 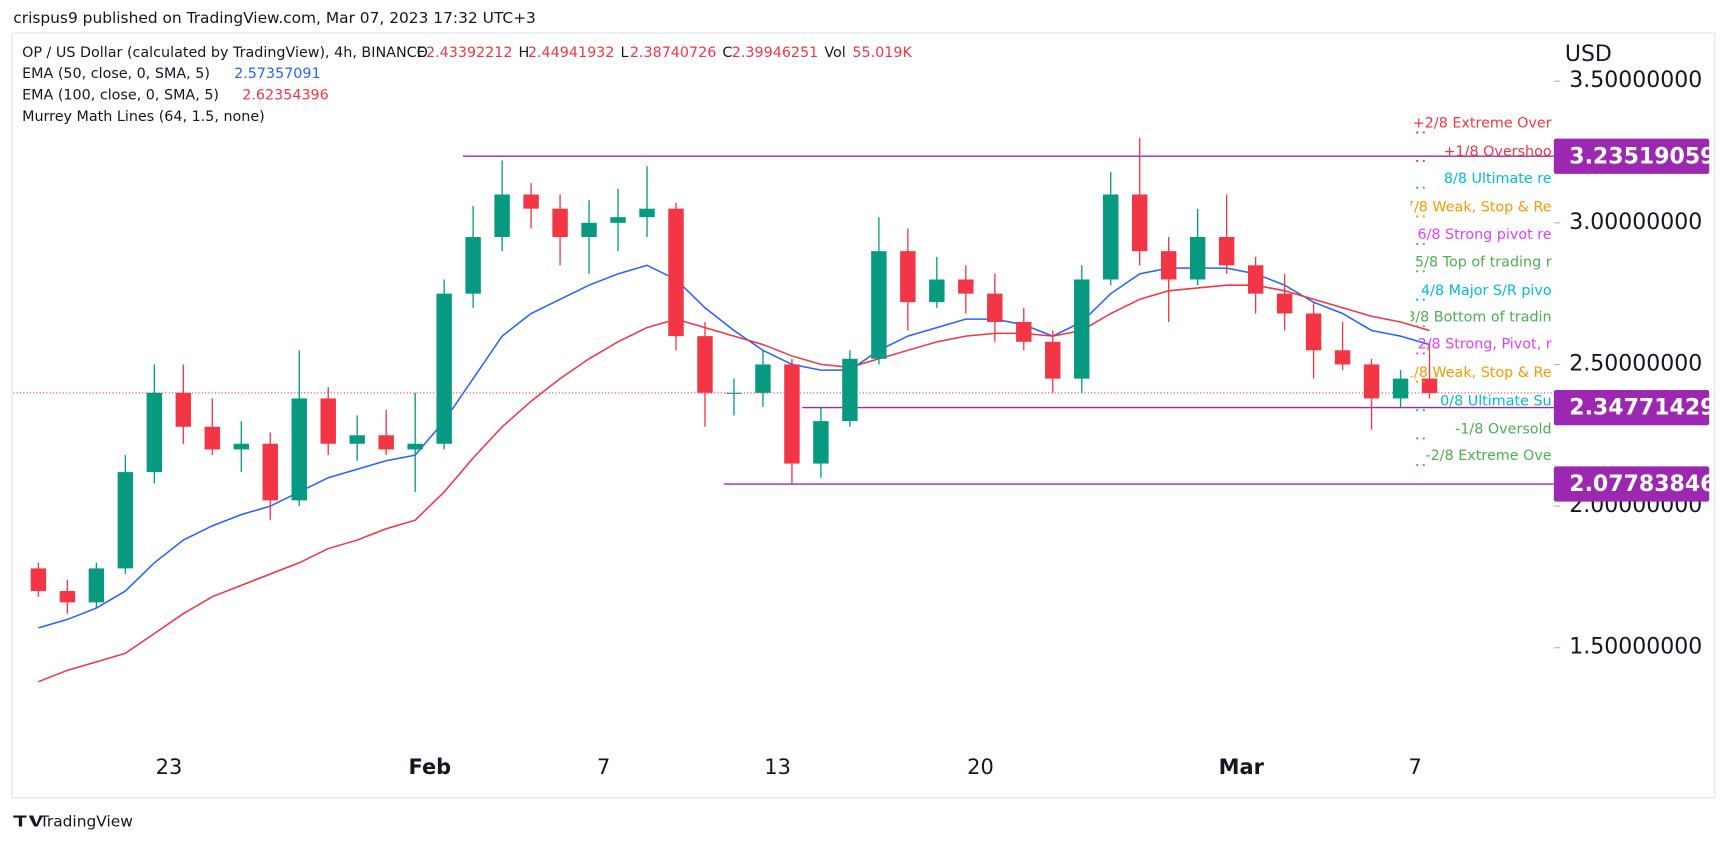 I want to click on level-label: 3.23519059, so click(x=1642, y=156).